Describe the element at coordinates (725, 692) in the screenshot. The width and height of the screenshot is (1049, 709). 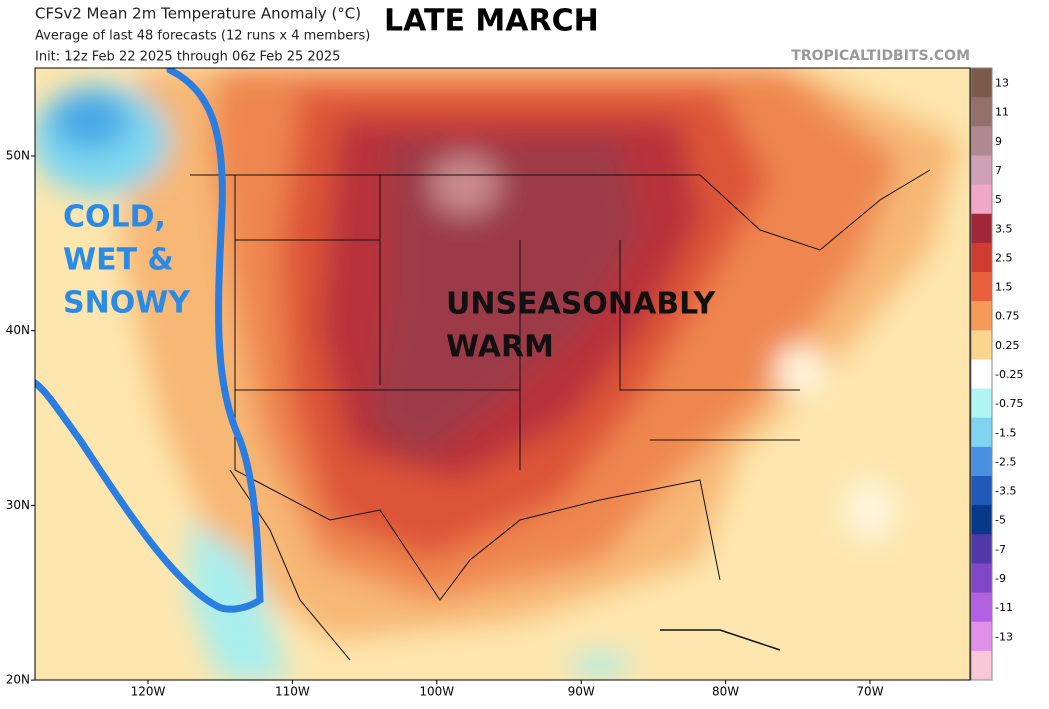
I see `lon-label: 80W` at that location.